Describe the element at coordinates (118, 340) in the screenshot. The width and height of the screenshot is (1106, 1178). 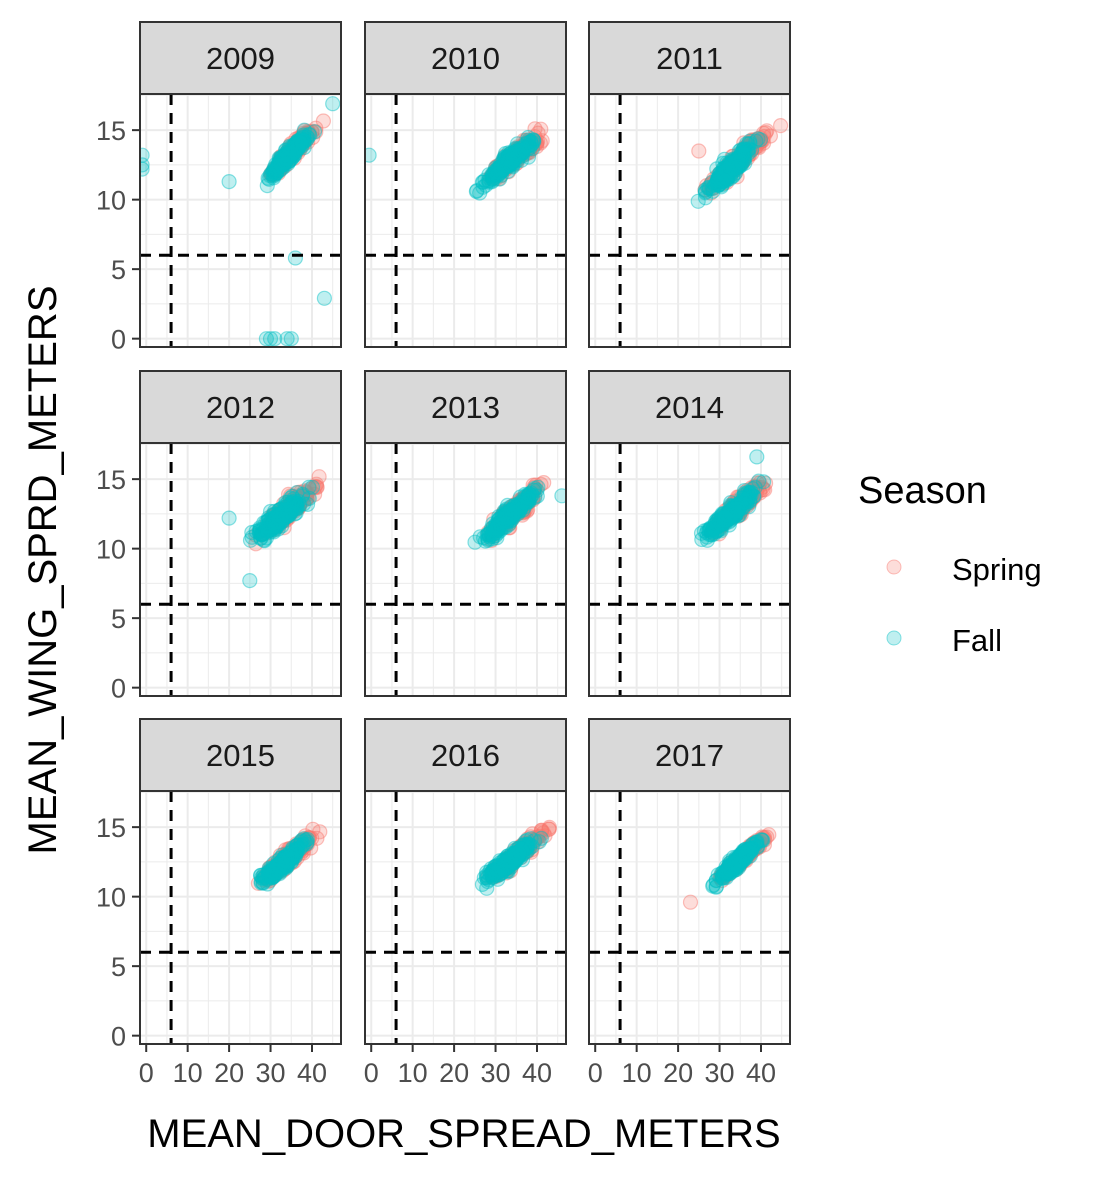
I see `y-tick-label: 0` at that location.